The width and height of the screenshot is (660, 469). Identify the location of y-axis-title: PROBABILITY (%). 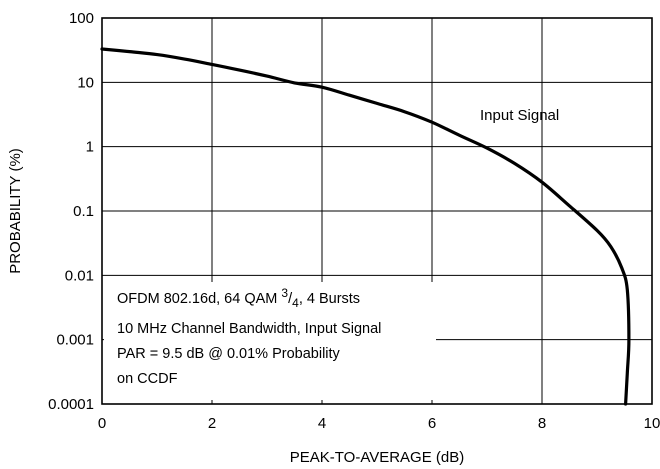
(15, 211).